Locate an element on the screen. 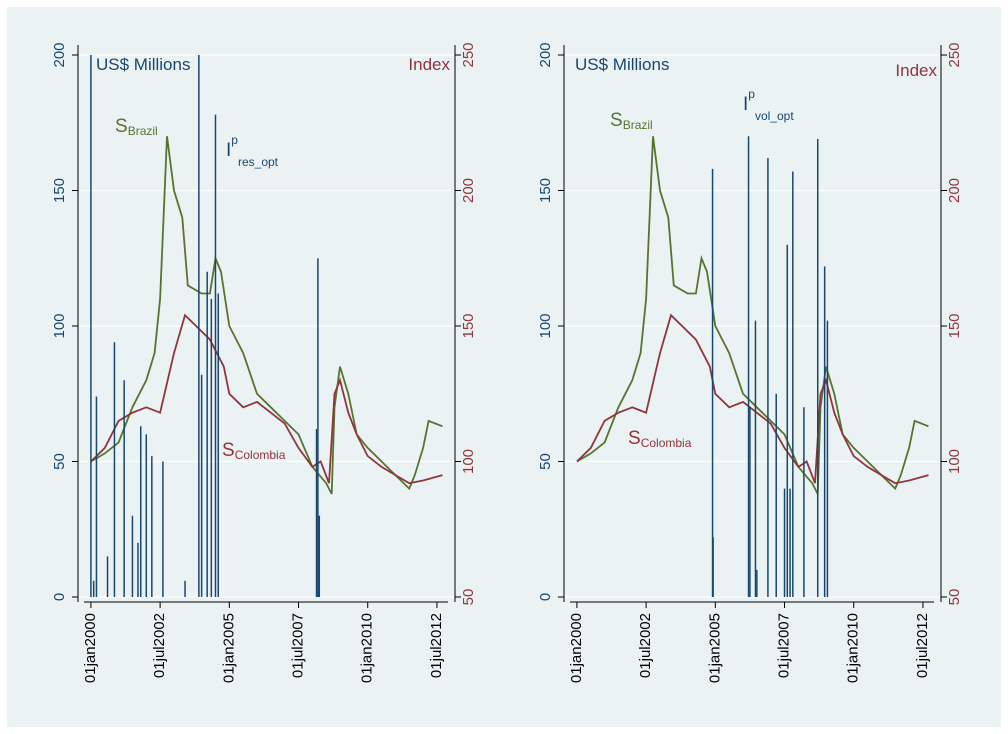 This screenshot has width=1008, height=734. label-sub: vol_opt is located at coordinates (774, 116).